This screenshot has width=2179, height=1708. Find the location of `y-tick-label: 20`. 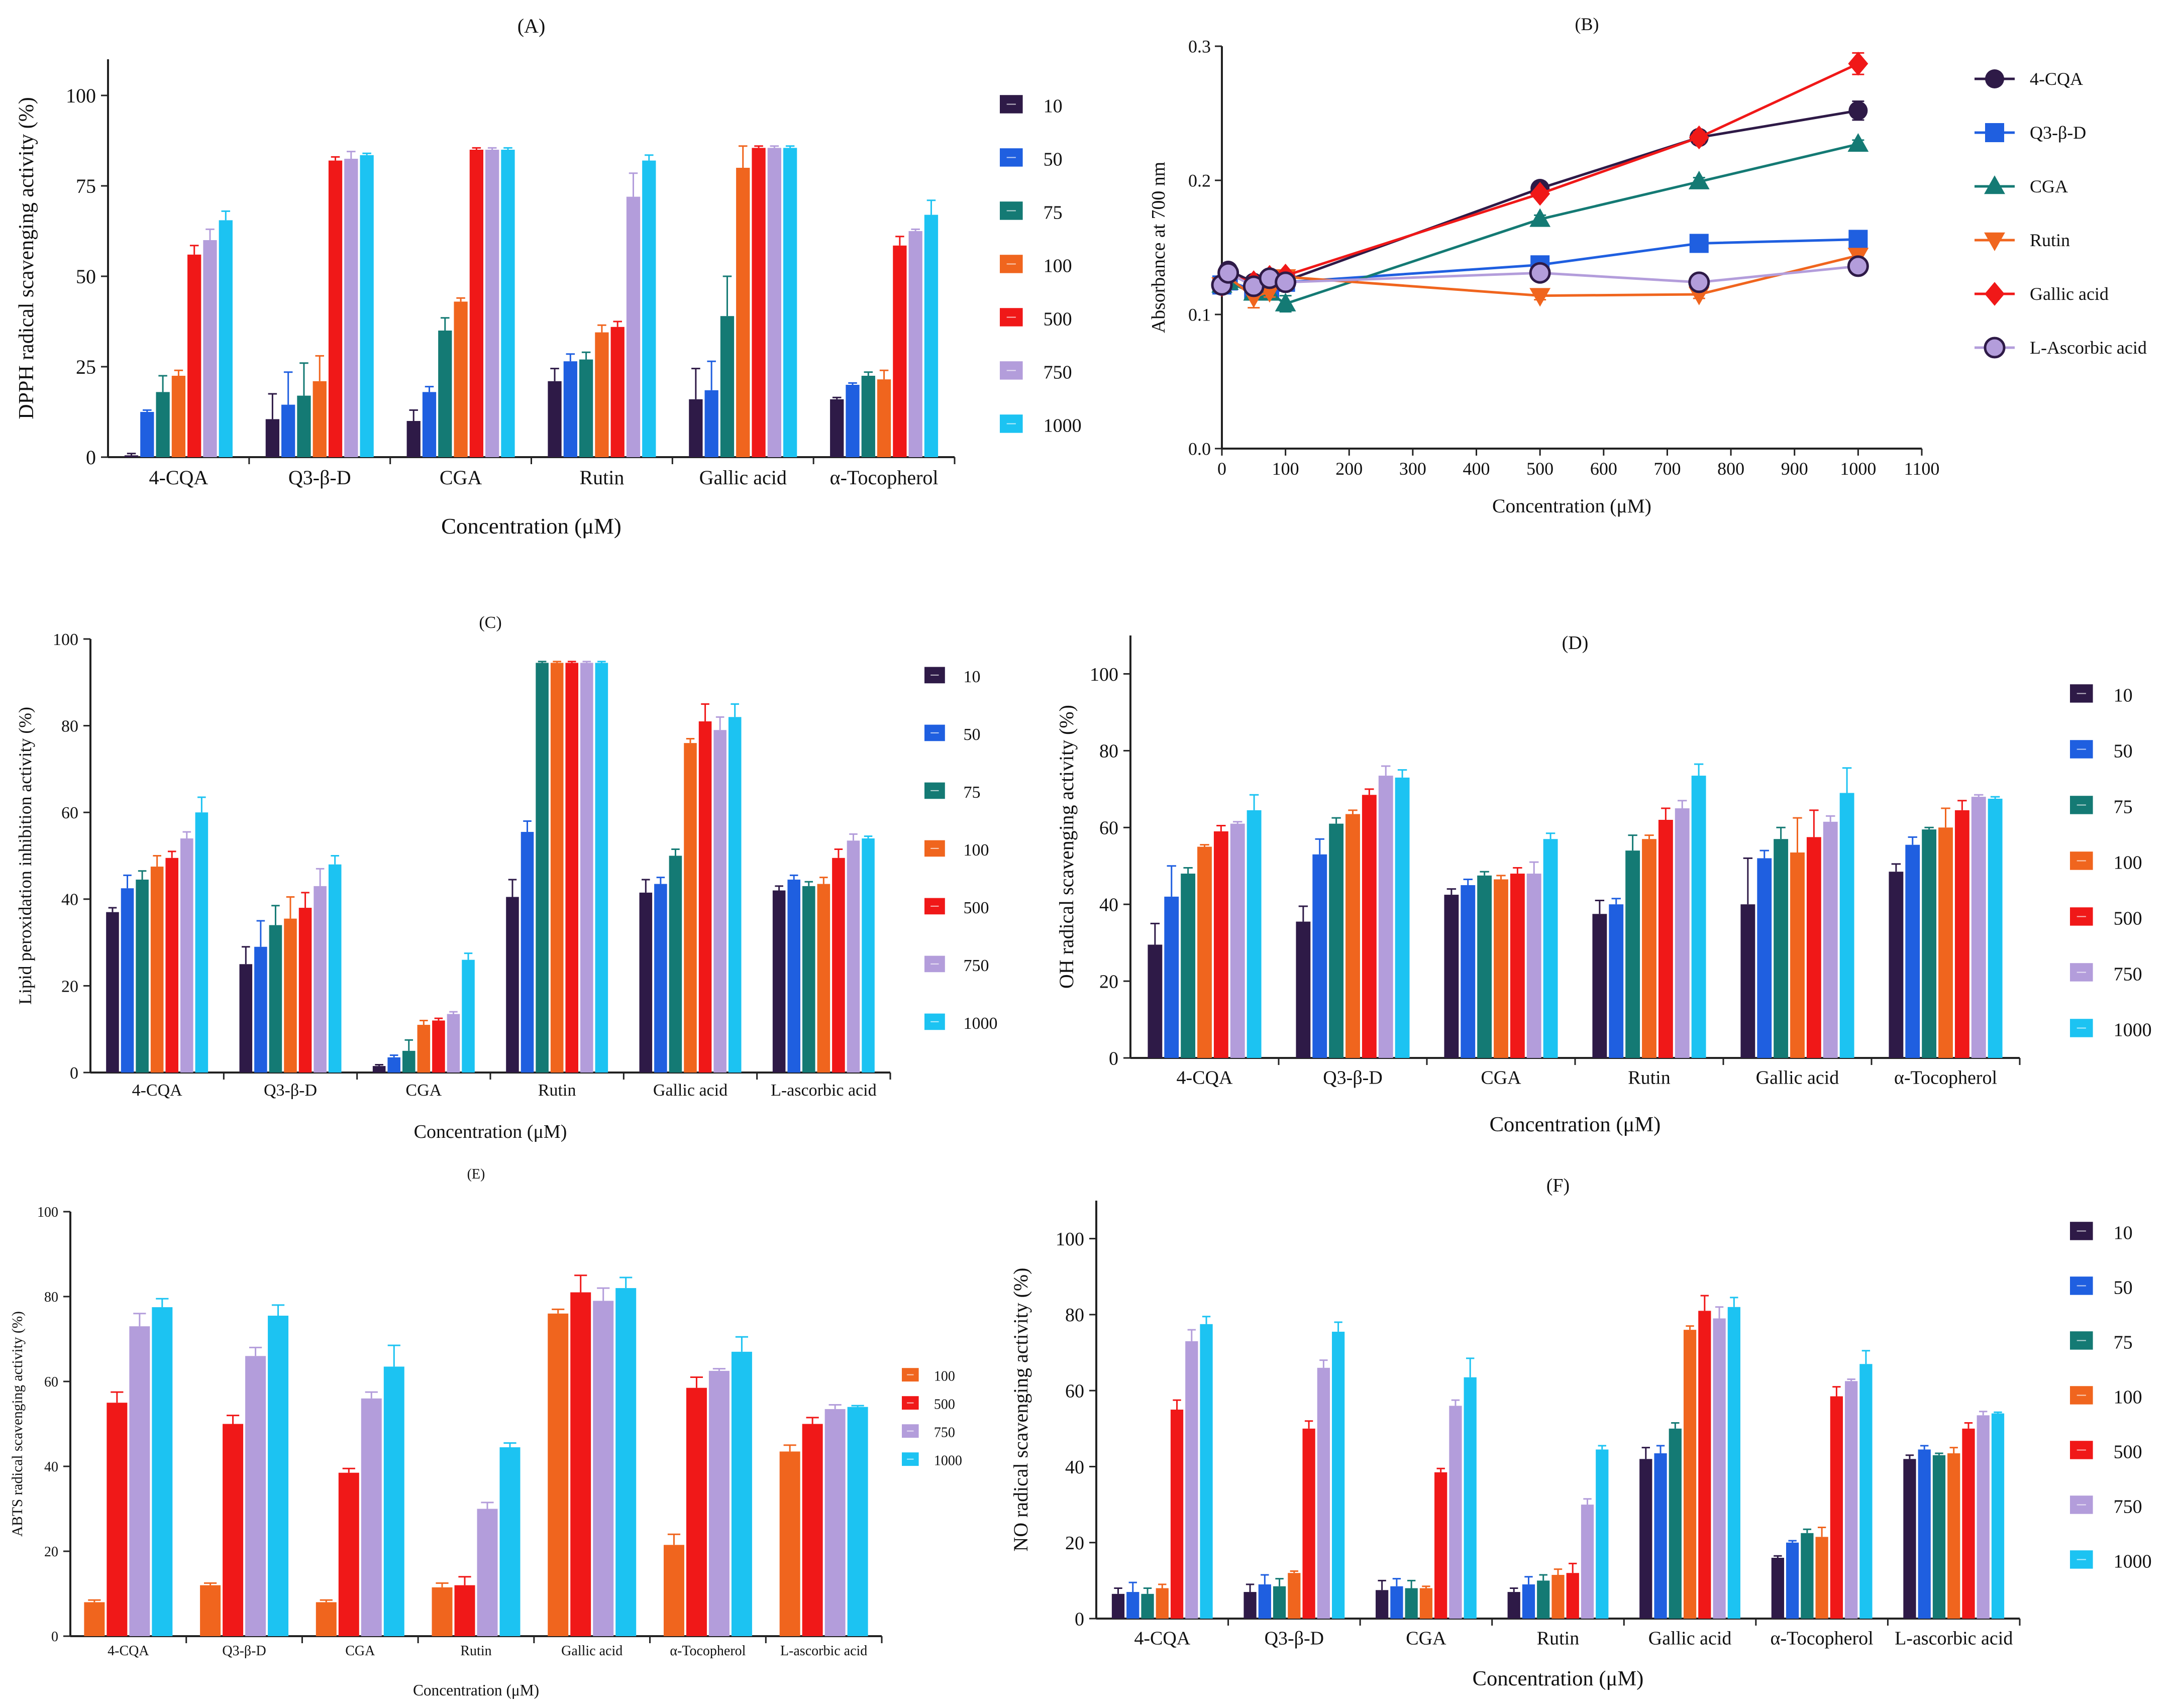

y-tick-label: 20 is located at coordinates (69, 986).